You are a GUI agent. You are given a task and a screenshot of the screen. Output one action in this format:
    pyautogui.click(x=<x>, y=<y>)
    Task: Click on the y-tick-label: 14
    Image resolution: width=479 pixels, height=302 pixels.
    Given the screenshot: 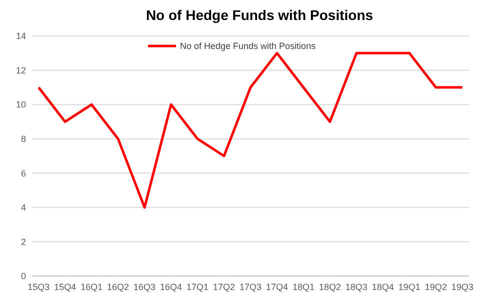 What is the action you would take?
    pyautogui.click(x=21, y=36)
    